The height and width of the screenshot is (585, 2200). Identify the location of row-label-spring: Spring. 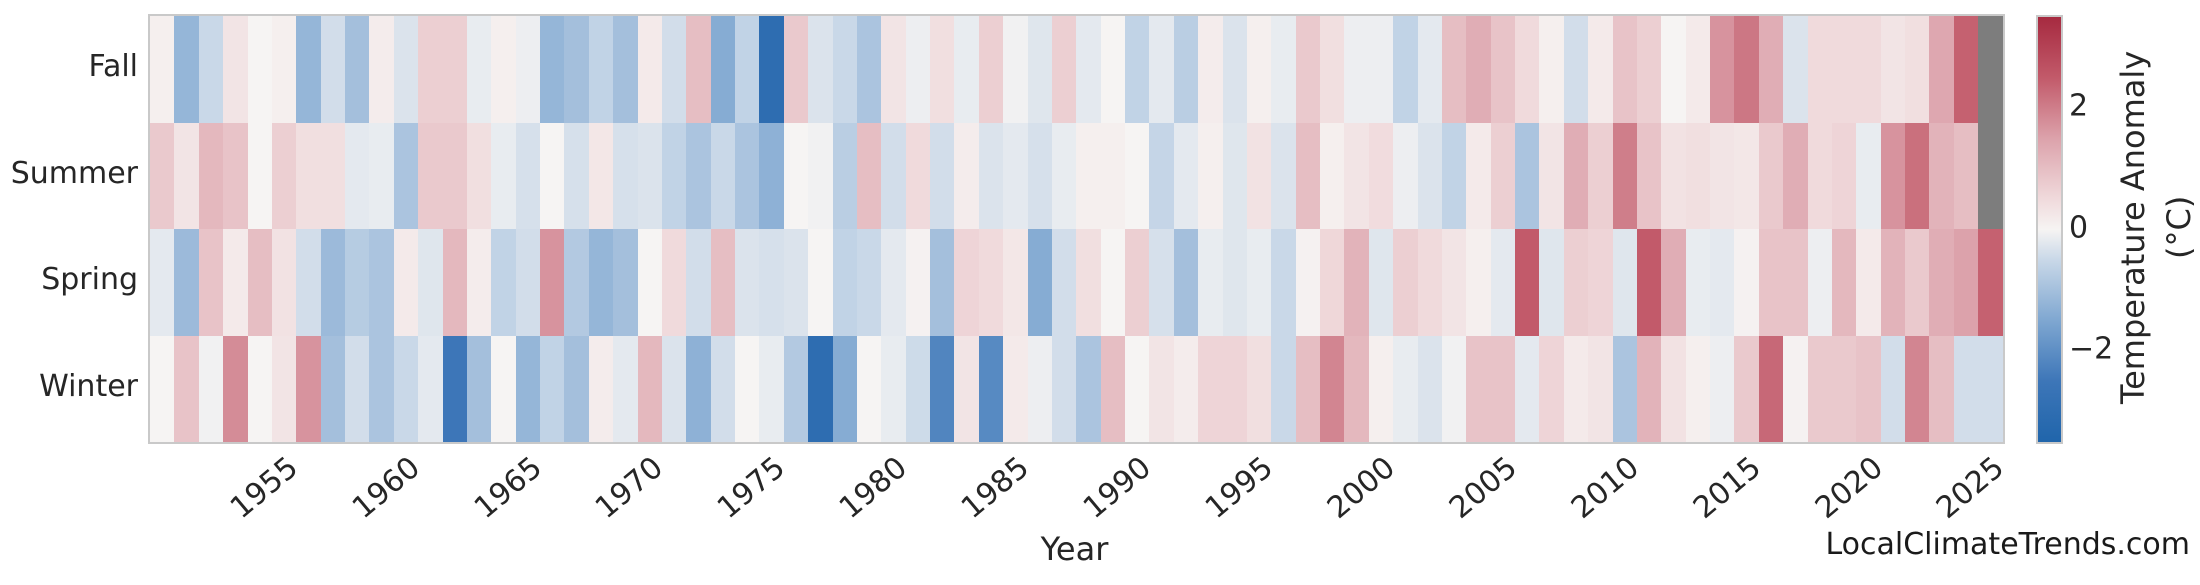
(89, 280).